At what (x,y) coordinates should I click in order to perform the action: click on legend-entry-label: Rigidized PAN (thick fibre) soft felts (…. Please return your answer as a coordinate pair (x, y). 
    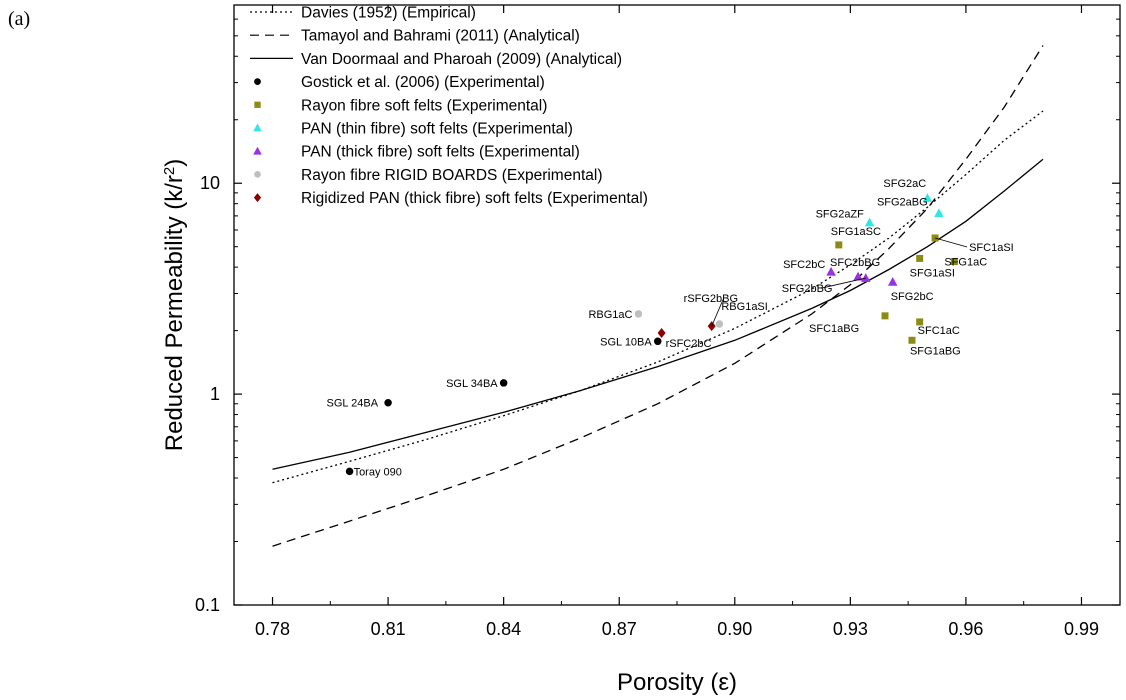
    Looking at the image, I should click on (474, 198).